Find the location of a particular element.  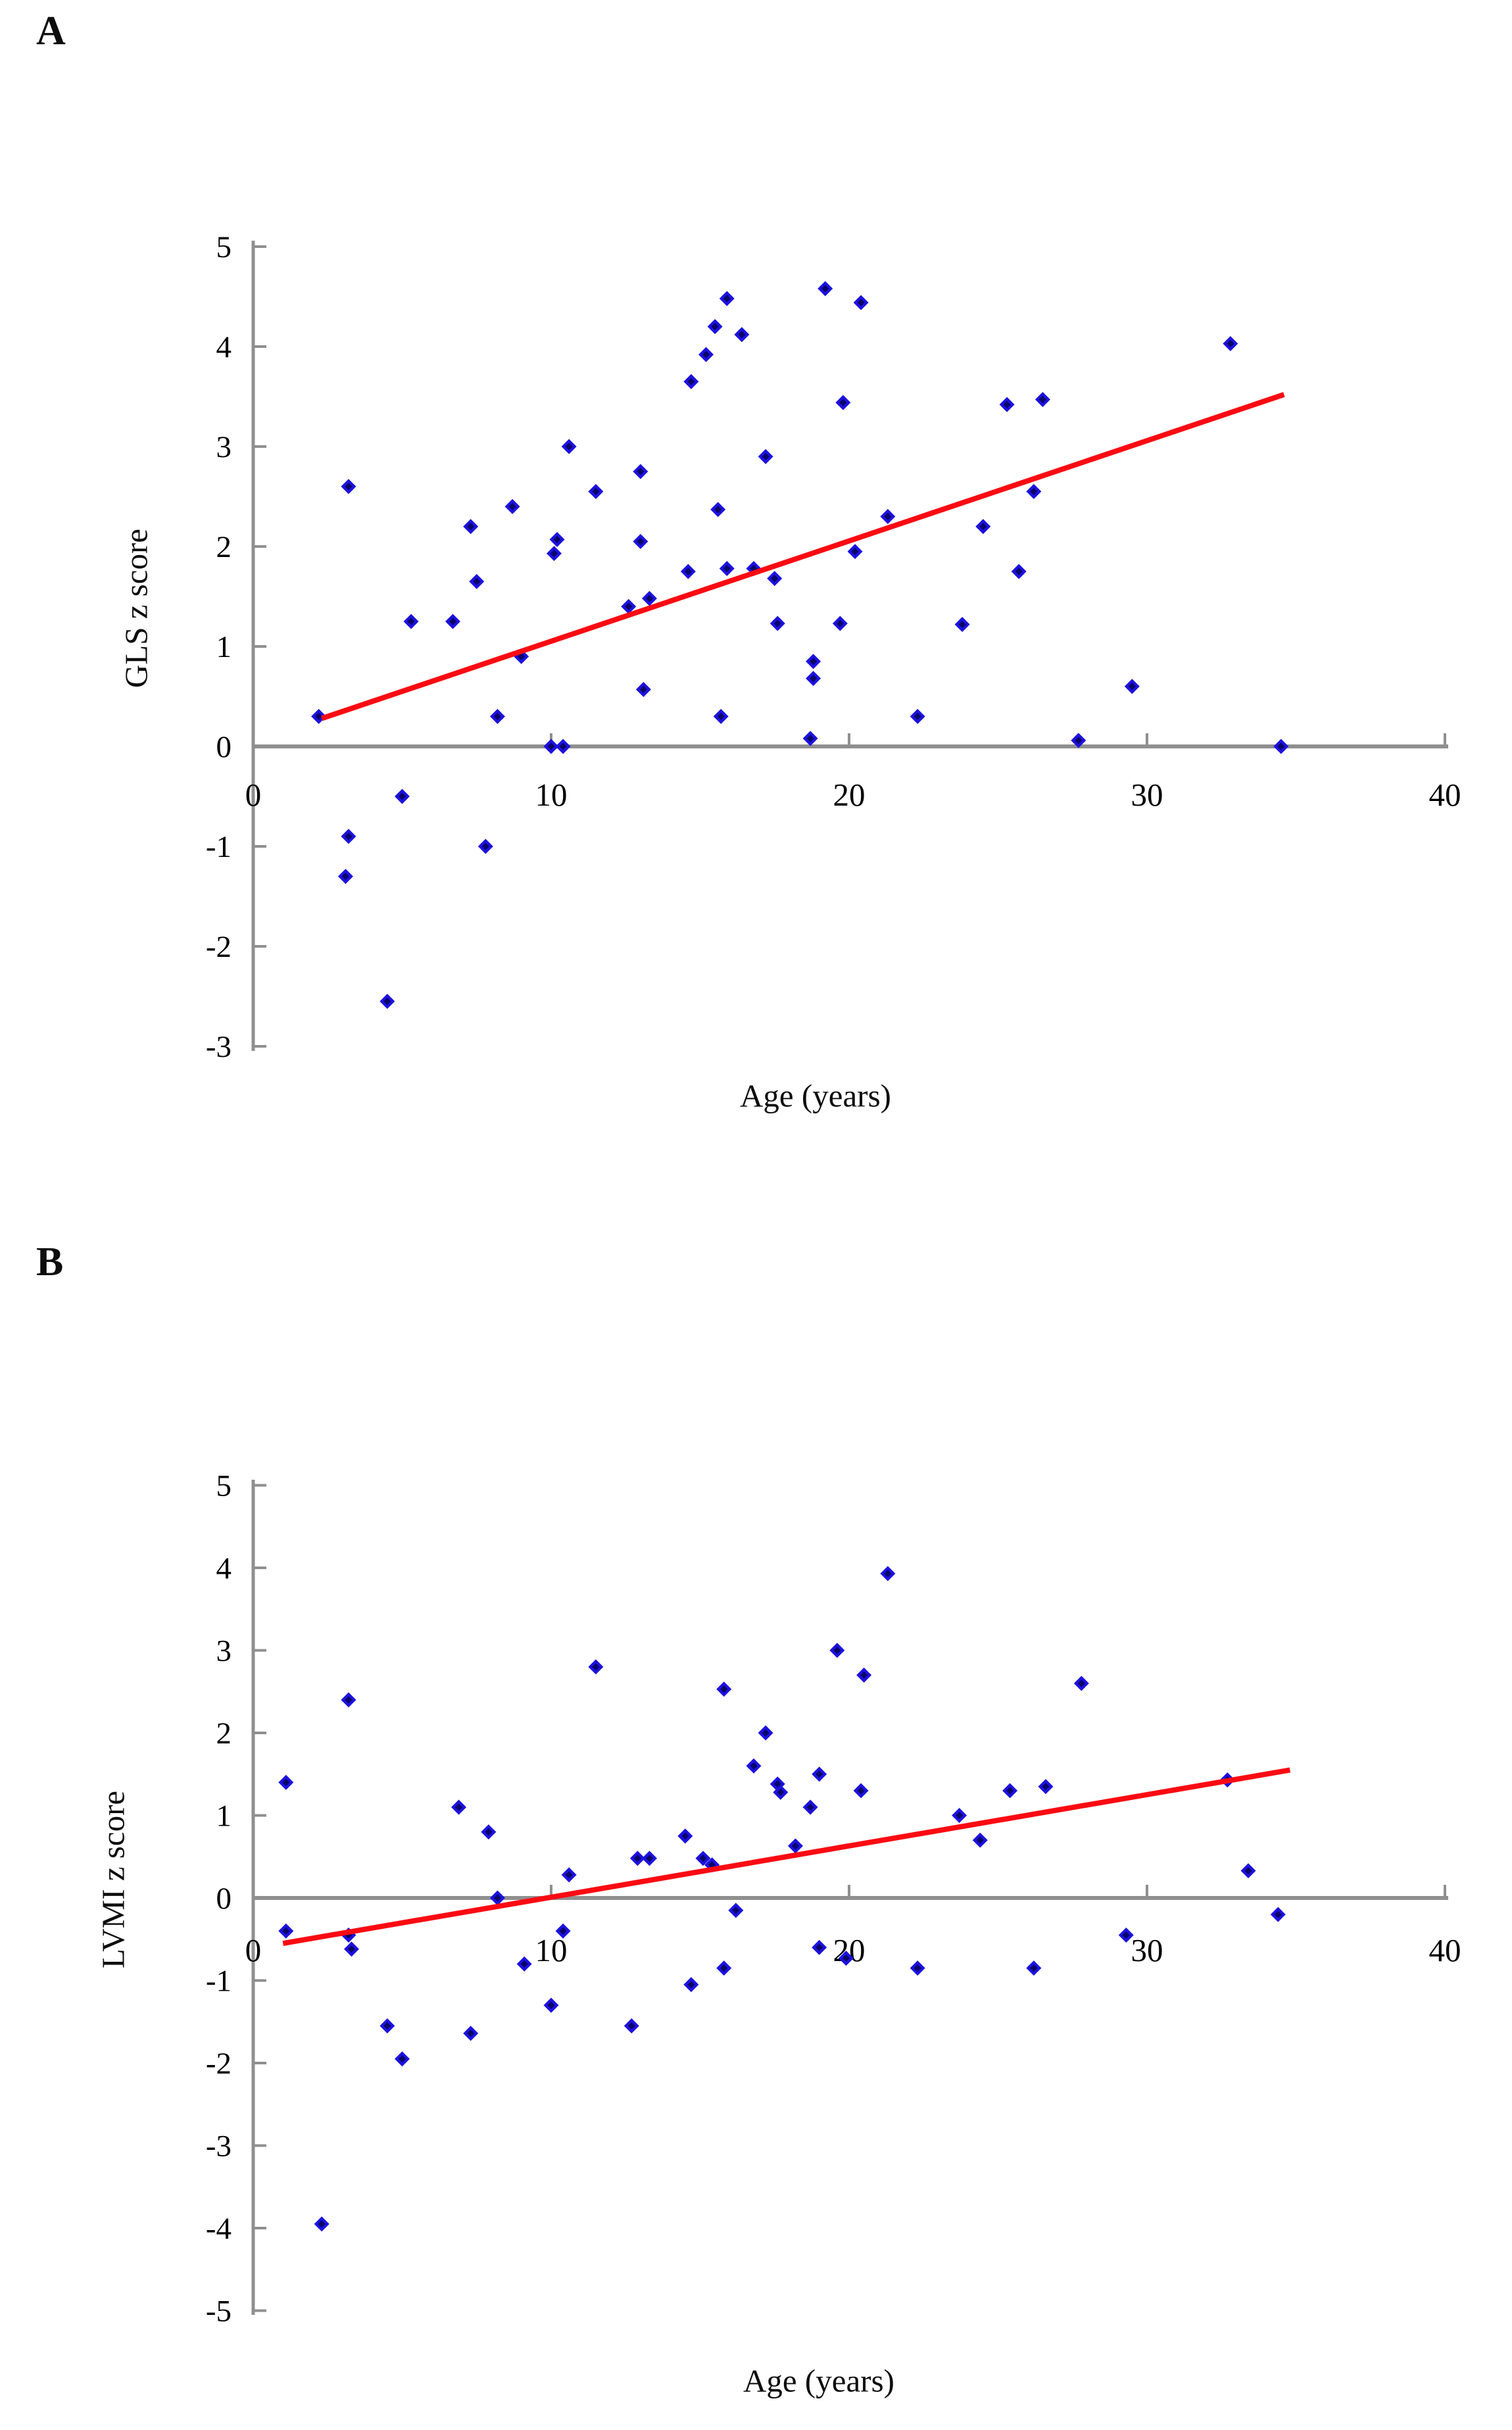

y-tick-label: 0 is located at coordinates (224, 747).